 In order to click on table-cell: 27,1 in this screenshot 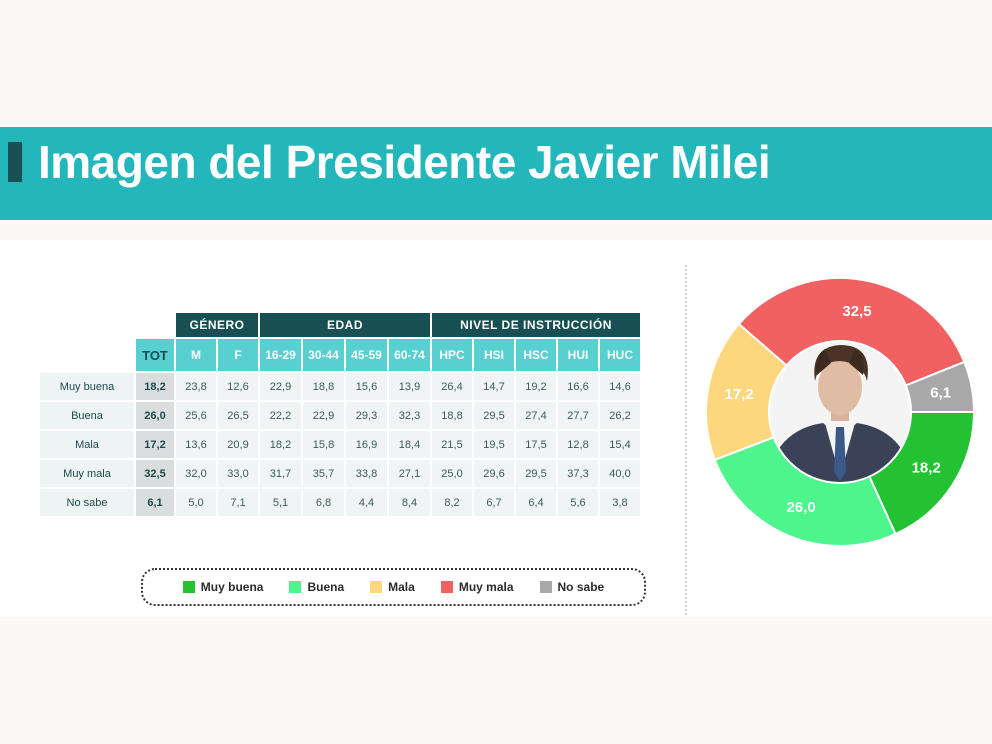, I will do `click(409, 473)`.